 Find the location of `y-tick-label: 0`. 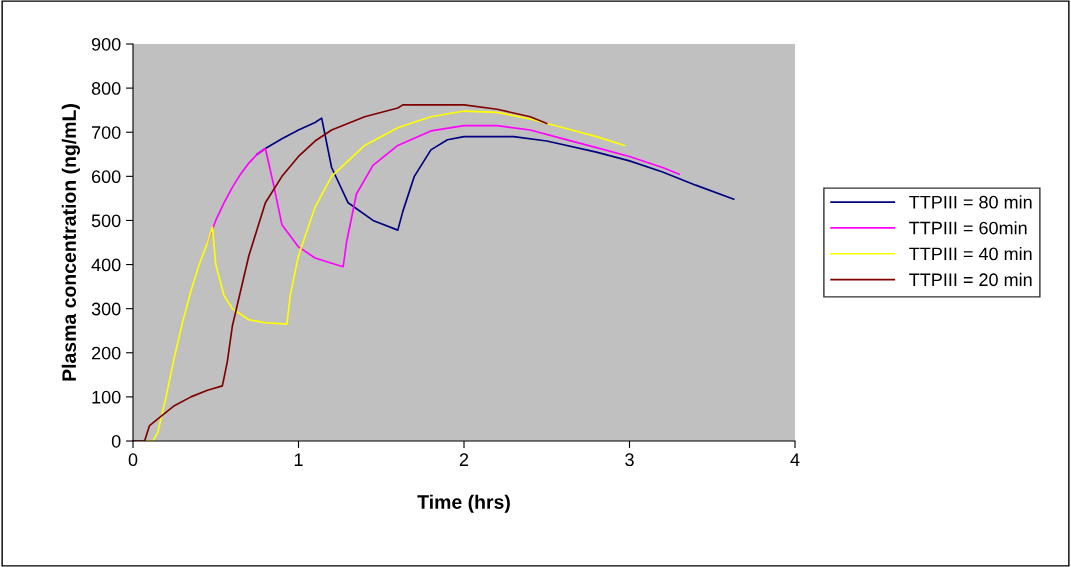

y-tick-label: 0 is located at coordinates (116, 441).